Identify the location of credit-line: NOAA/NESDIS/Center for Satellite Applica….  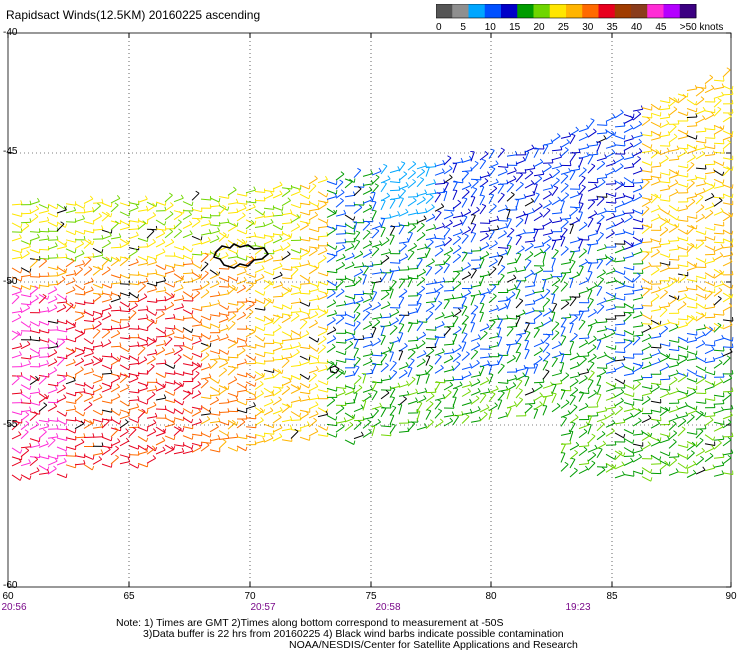
(433, 645).